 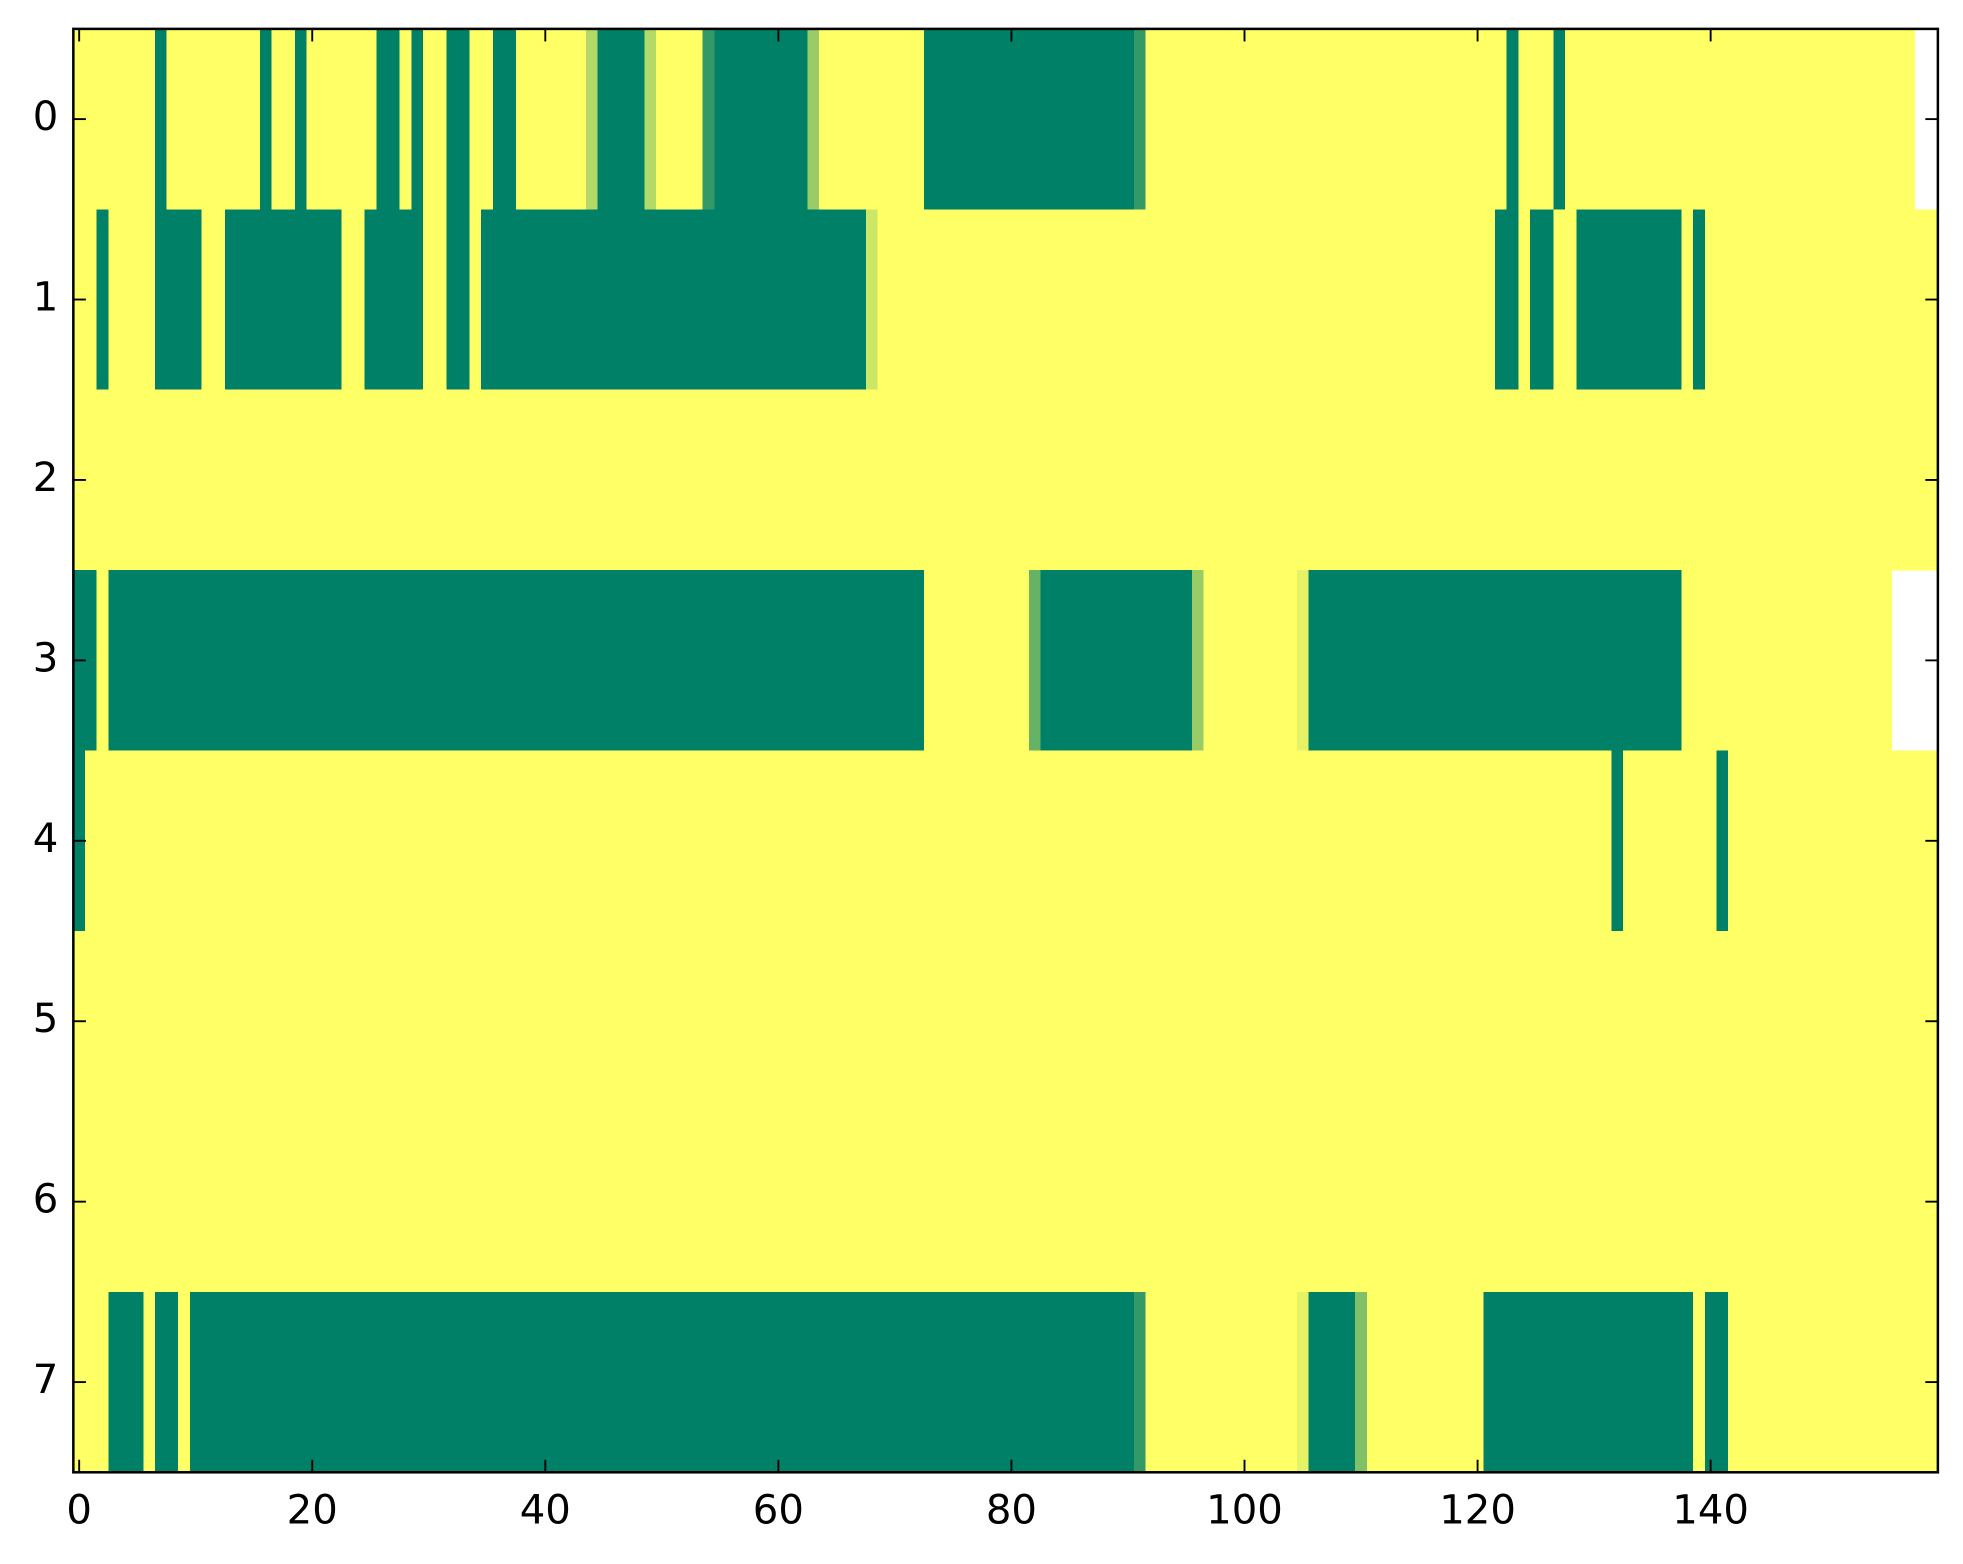 I want to click on y-tick-label: 6, so click(x=46, y=1200).